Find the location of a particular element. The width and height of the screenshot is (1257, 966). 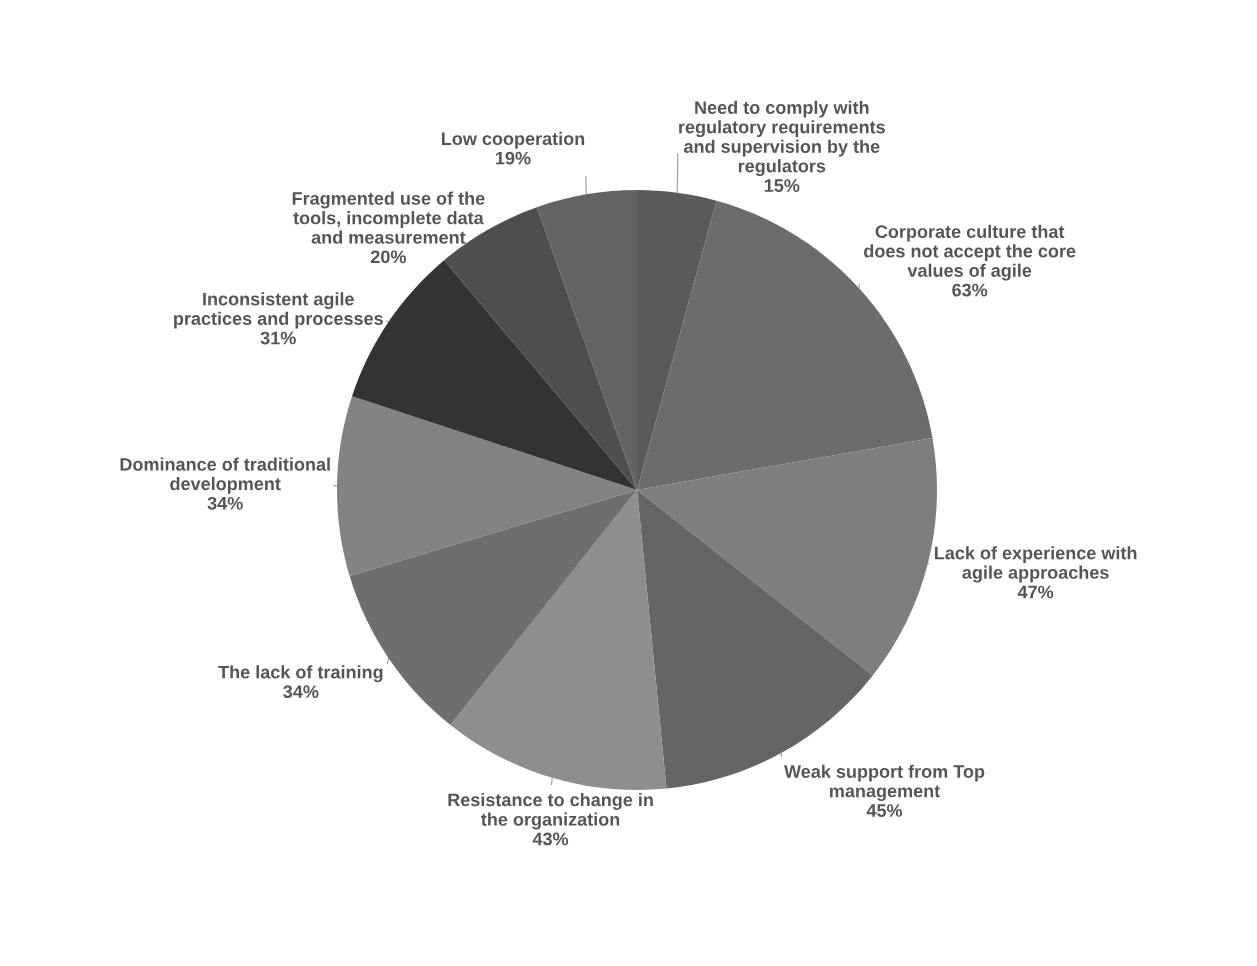

data-label: 31% is located at coordinates (278, 338).